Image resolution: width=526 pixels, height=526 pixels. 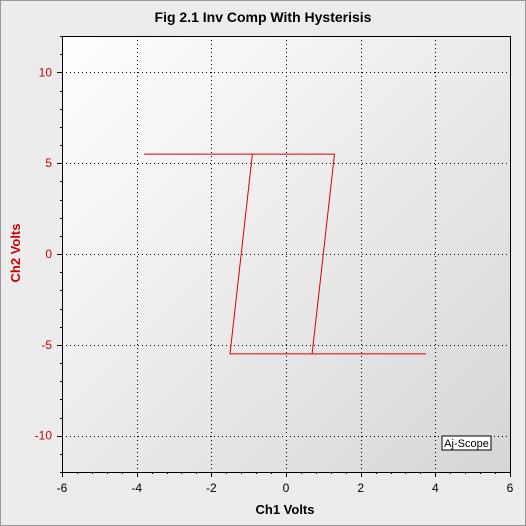 What do you see at coordinates (136, 488) in the screenshot?
I see `x-tick-label: -4` at bounding box center [136, 488].